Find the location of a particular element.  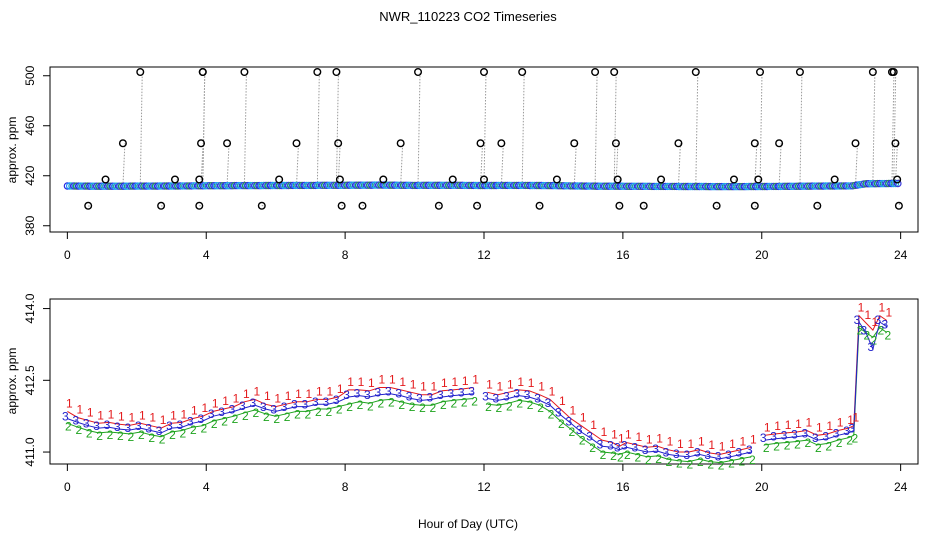

top-y-axis-label: approx. ppm is located at coordinates (12, 150).